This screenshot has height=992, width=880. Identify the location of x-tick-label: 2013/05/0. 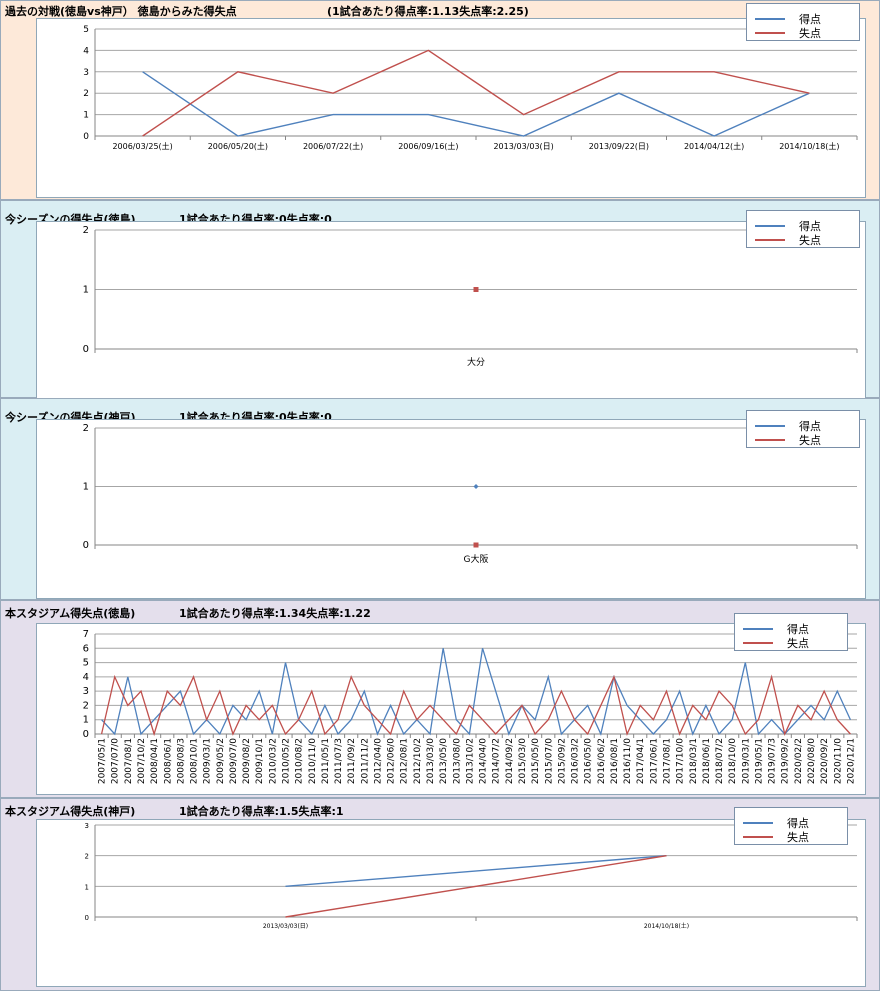
(444, 761).